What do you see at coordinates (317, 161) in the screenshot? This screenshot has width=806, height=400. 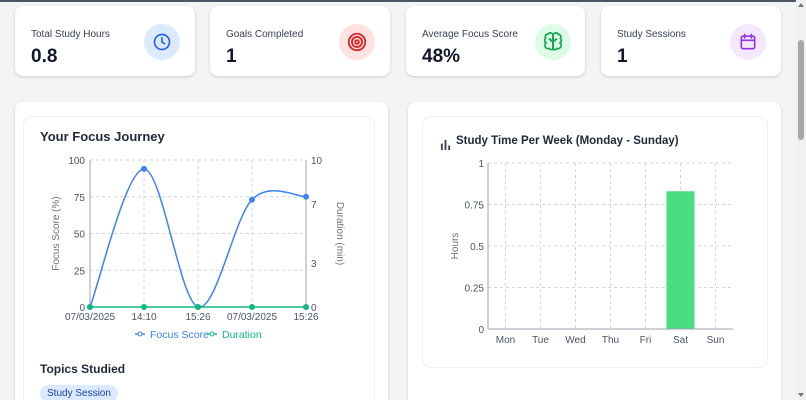 I see `y2-tick-label: 10` at bounding box center [317, 161].